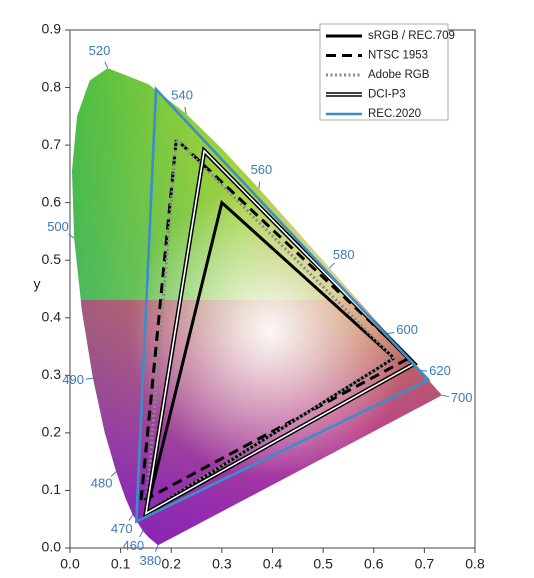 This screenshot has height=578, width=534. Describe the element at coordinates (273, 564) in the screenshot. I see `x-tick-label: 0.4` at that location.